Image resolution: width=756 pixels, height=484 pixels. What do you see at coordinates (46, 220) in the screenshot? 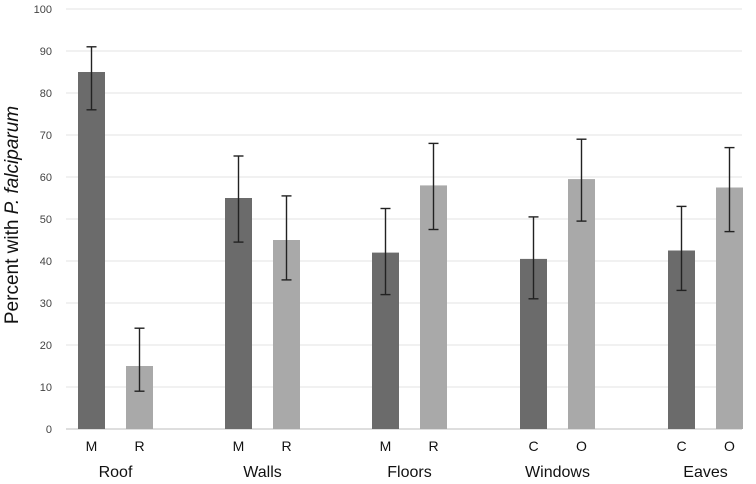
I see `y-tick-label: 50` at bounding box center [46, 220].